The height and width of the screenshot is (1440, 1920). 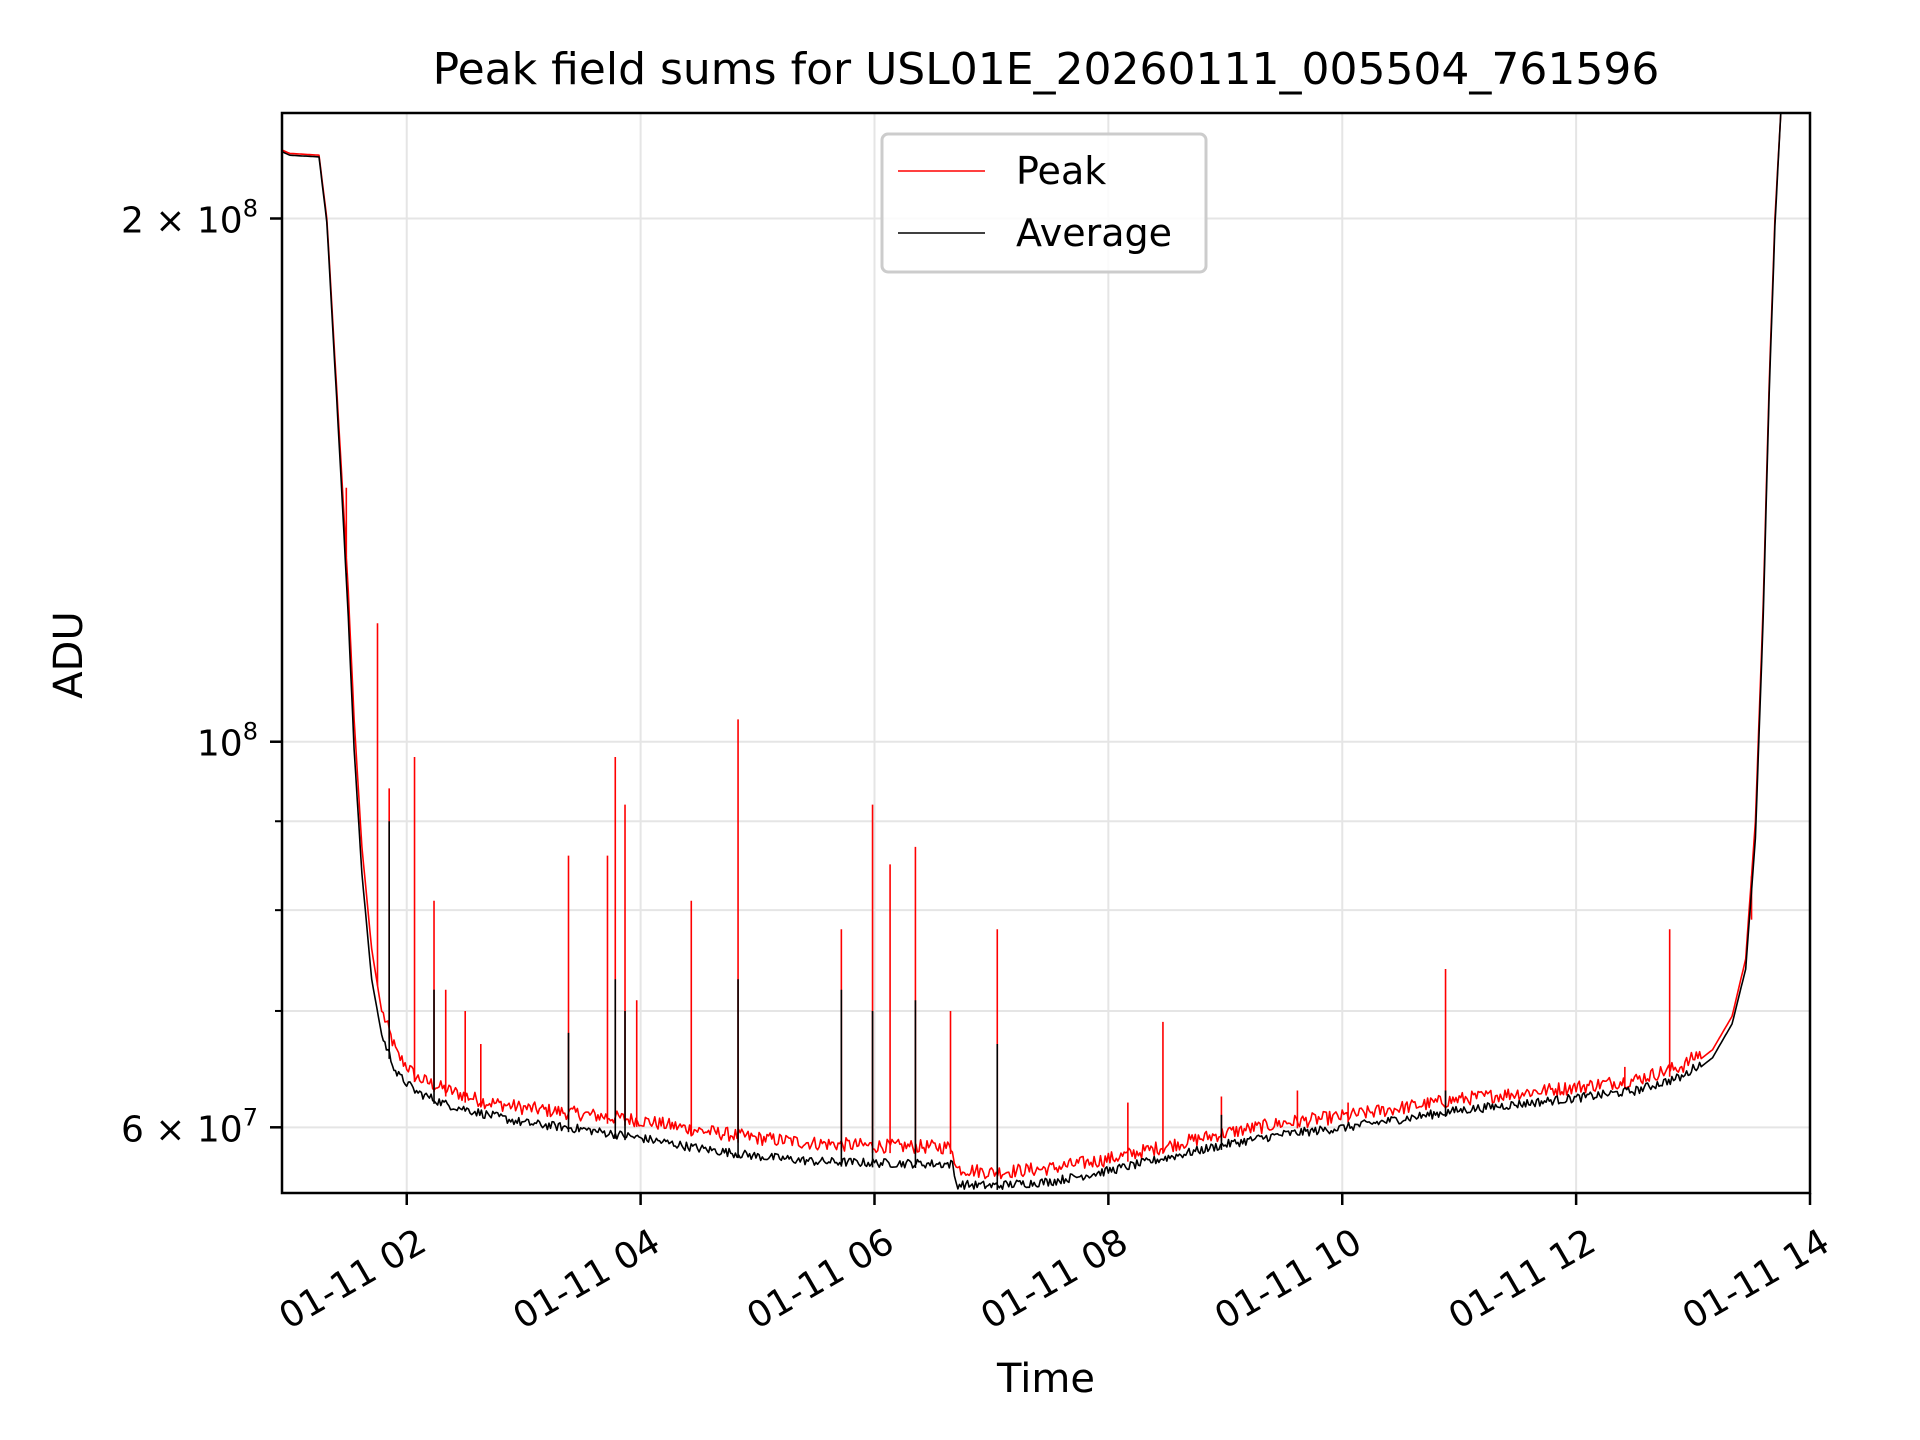 What do you see at coordinates (69, 654) in the screenshot?
I see `y-axis-label: ADU` at bounding box center [69, 654].